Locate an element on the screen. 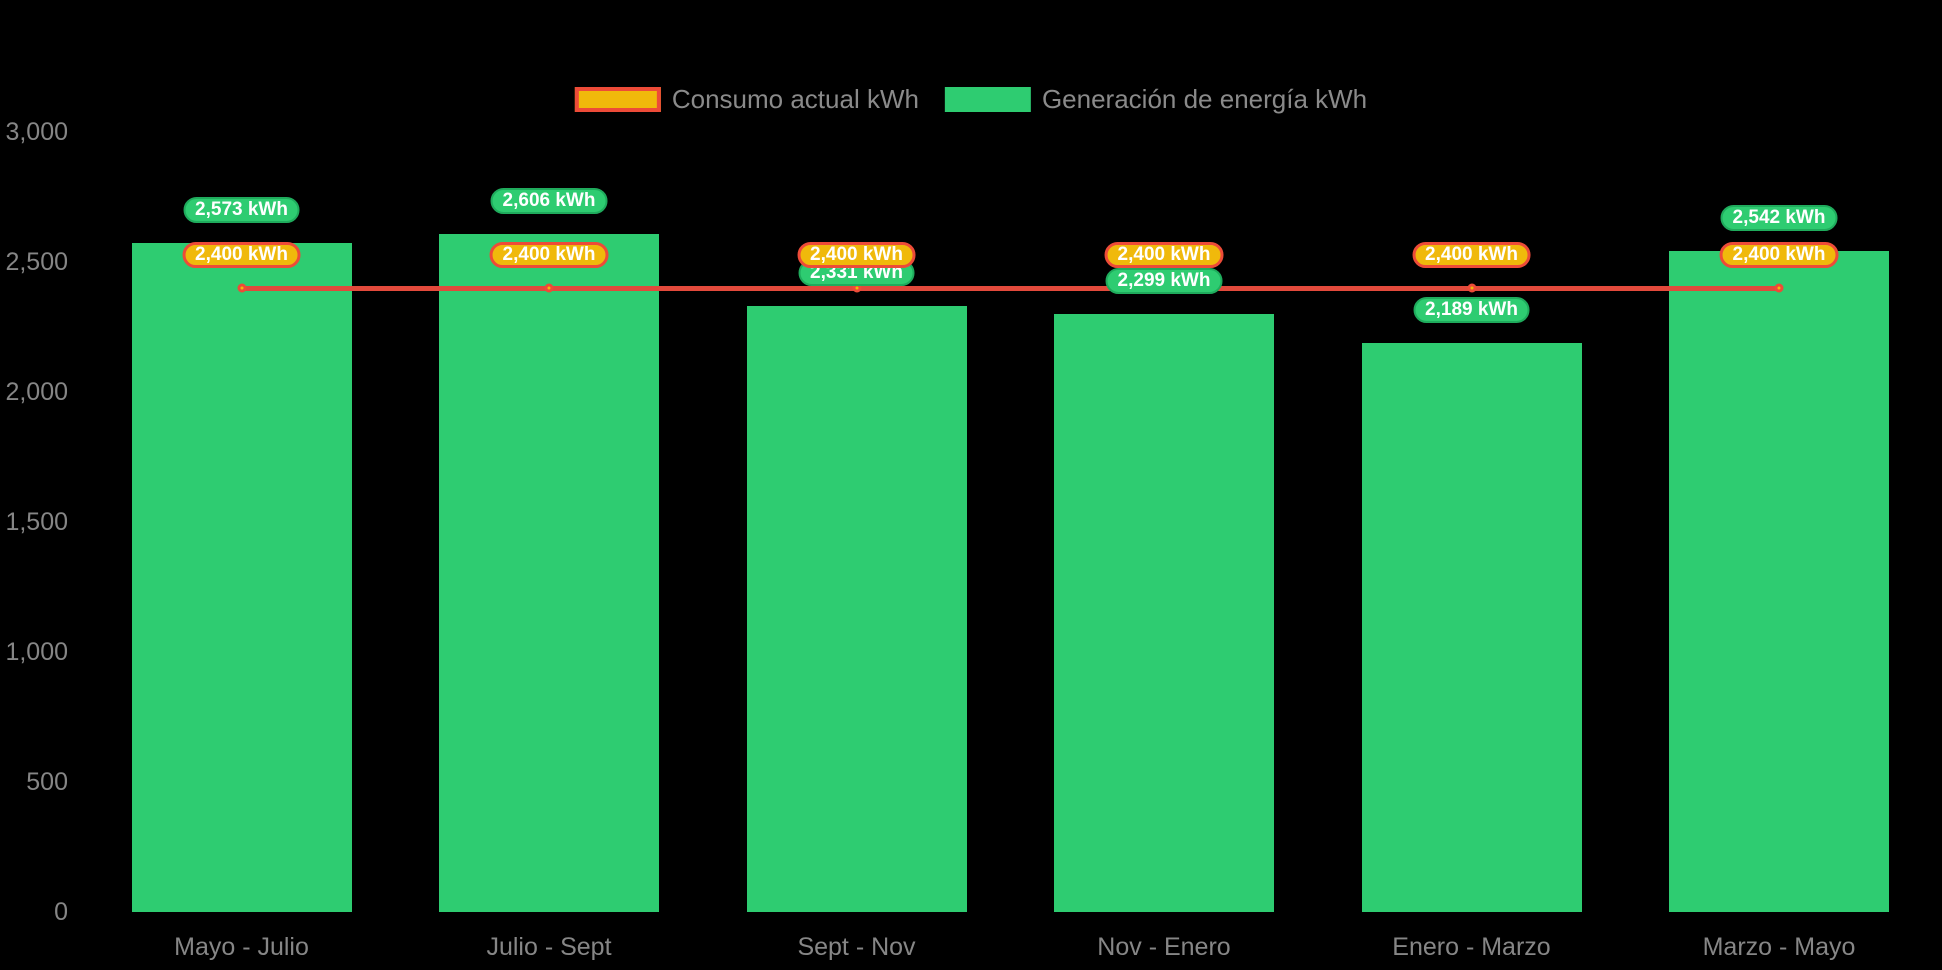  data-label-generacion: 2,573 kWh is located at coordinates (241, 210).